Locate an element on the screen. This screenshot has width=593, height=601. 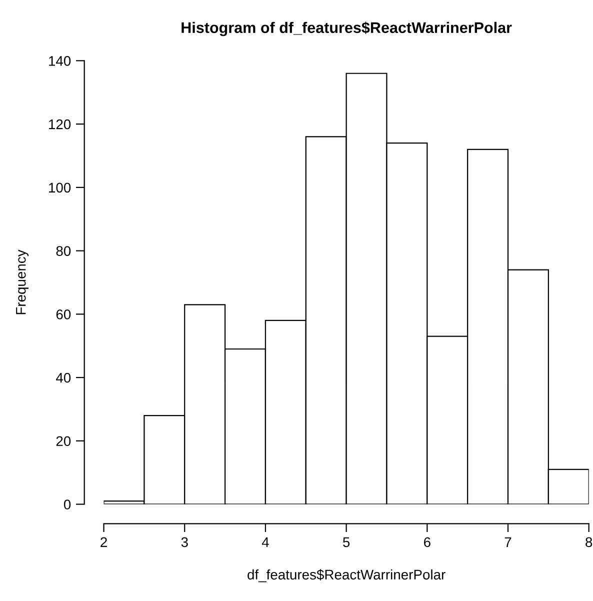
y-tick-label: 140 is located at coordinates (60, 61).